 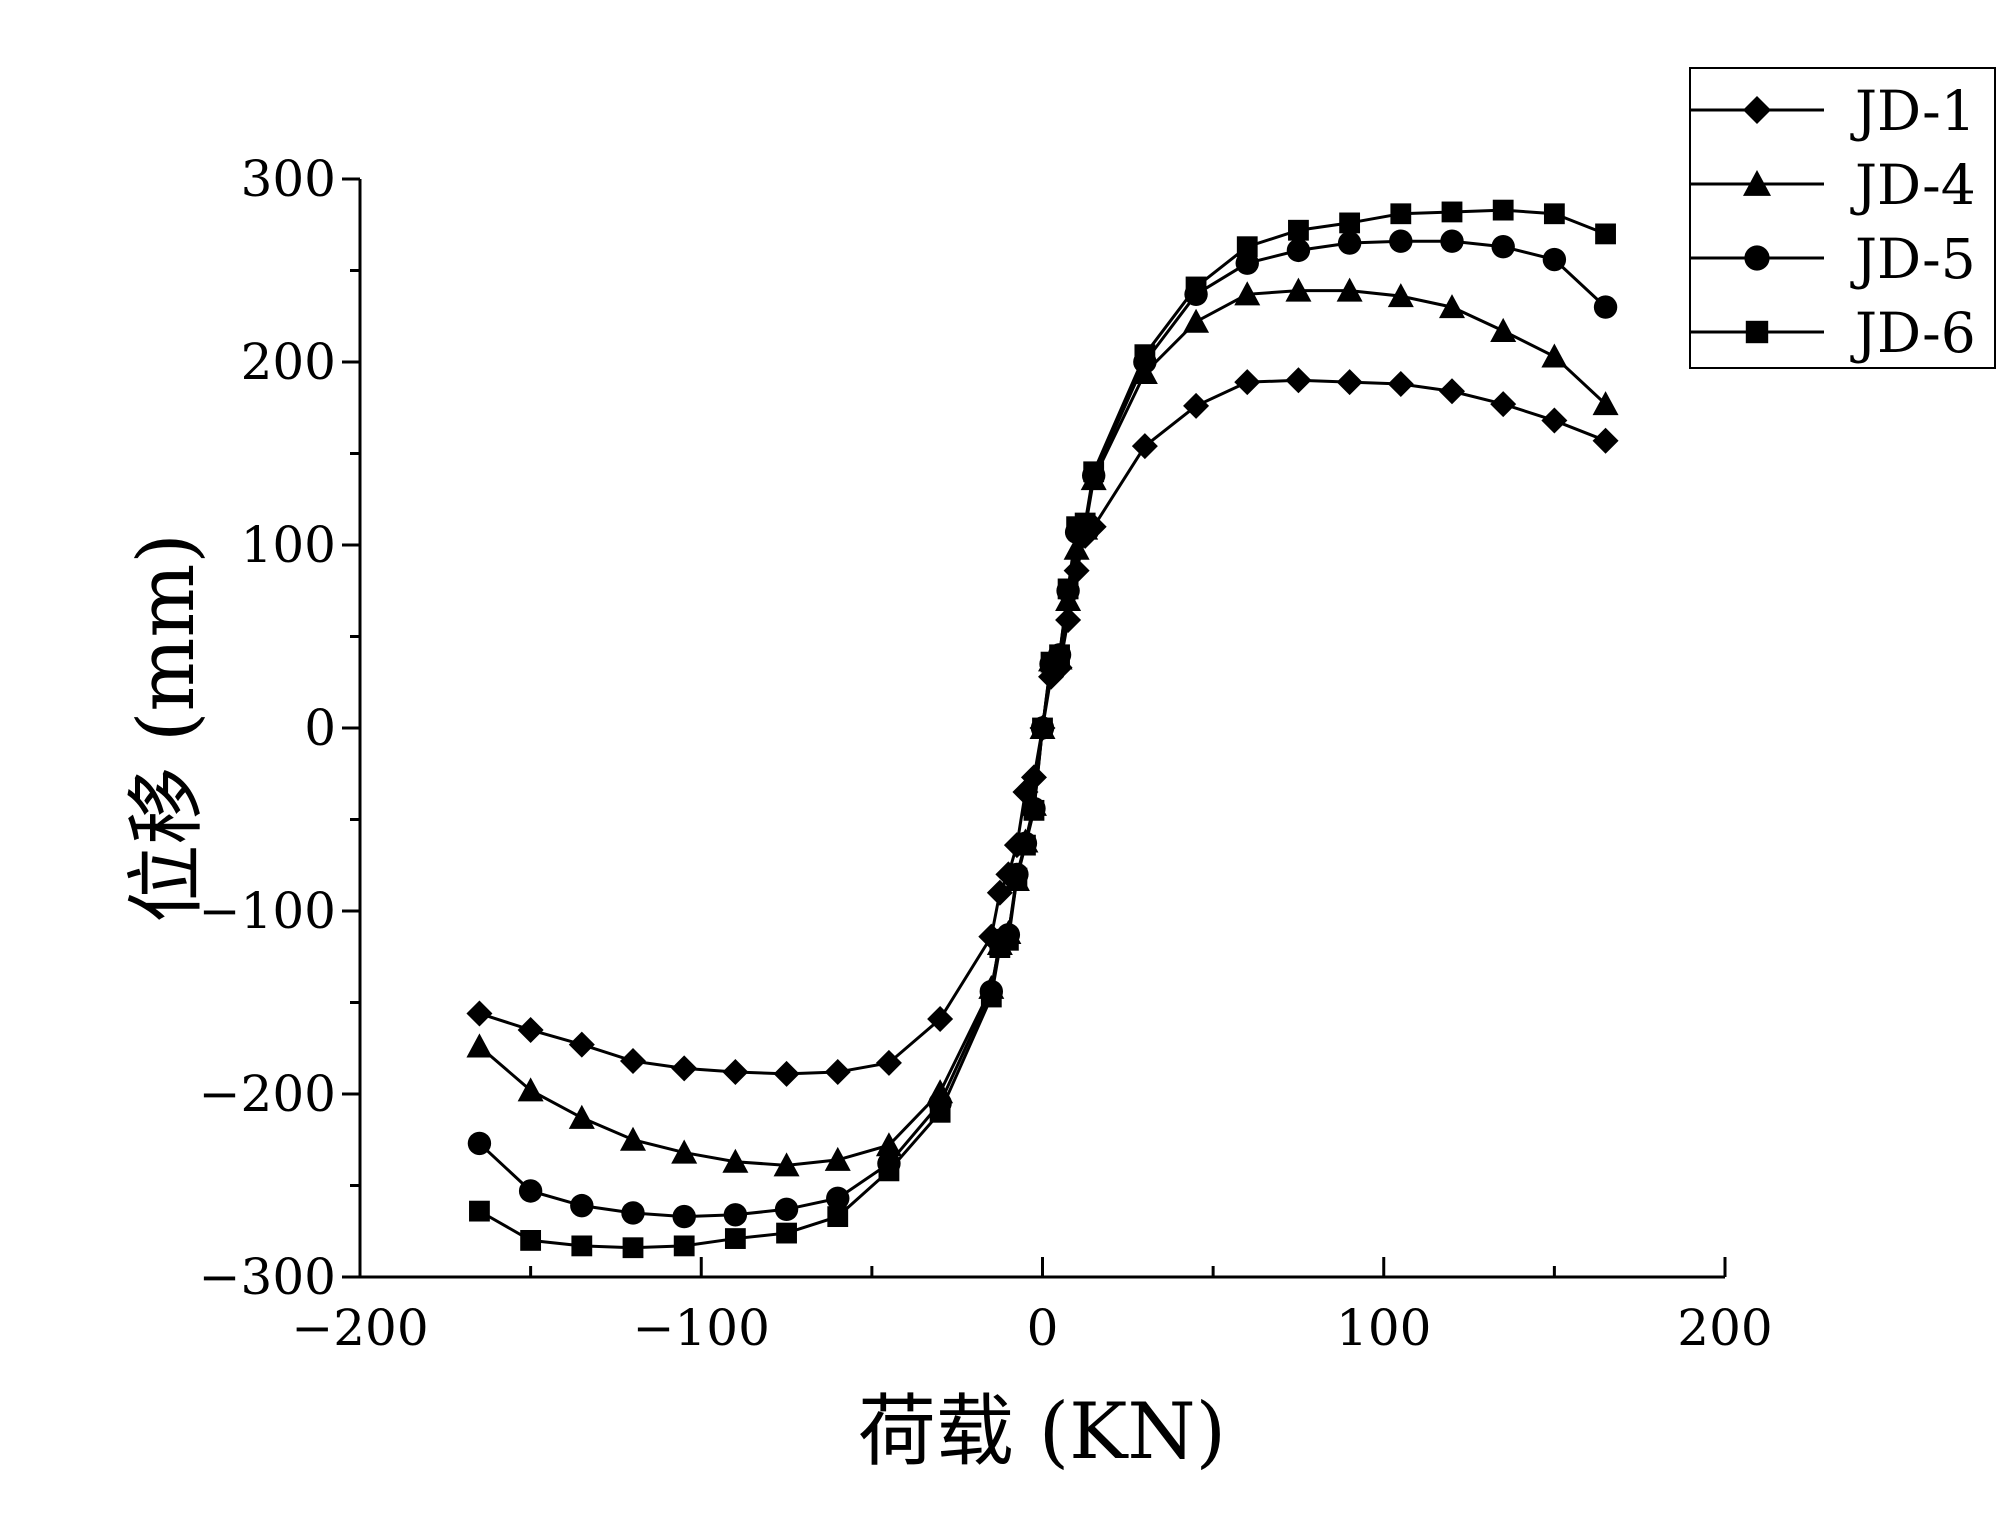 I want to click on x-axis-title: 荷载 (KN), so click(x=1042, y=1432).